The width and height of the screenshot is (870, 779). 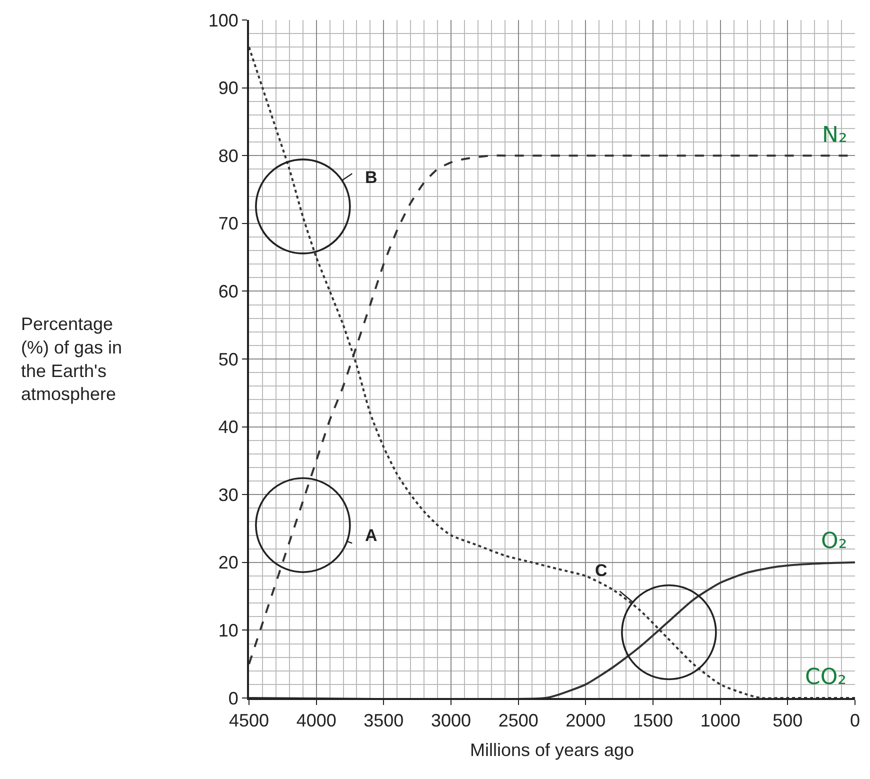 What do you see at coordinates (720, 720) in the screenshot?
I see `x-tick-label: 1000` at bounding box center [720, 720].